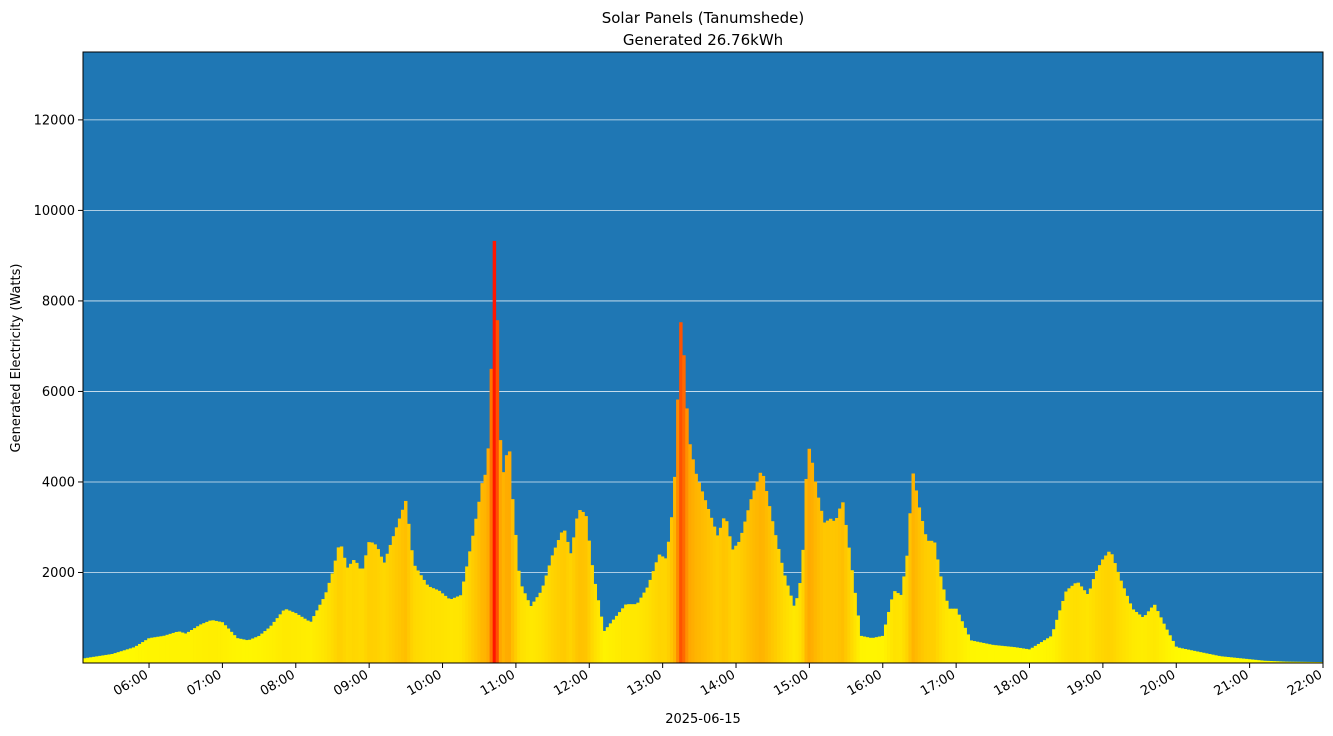  I want to click on chart-subtitle: Generated 26.76kWh, so click(703, 40).